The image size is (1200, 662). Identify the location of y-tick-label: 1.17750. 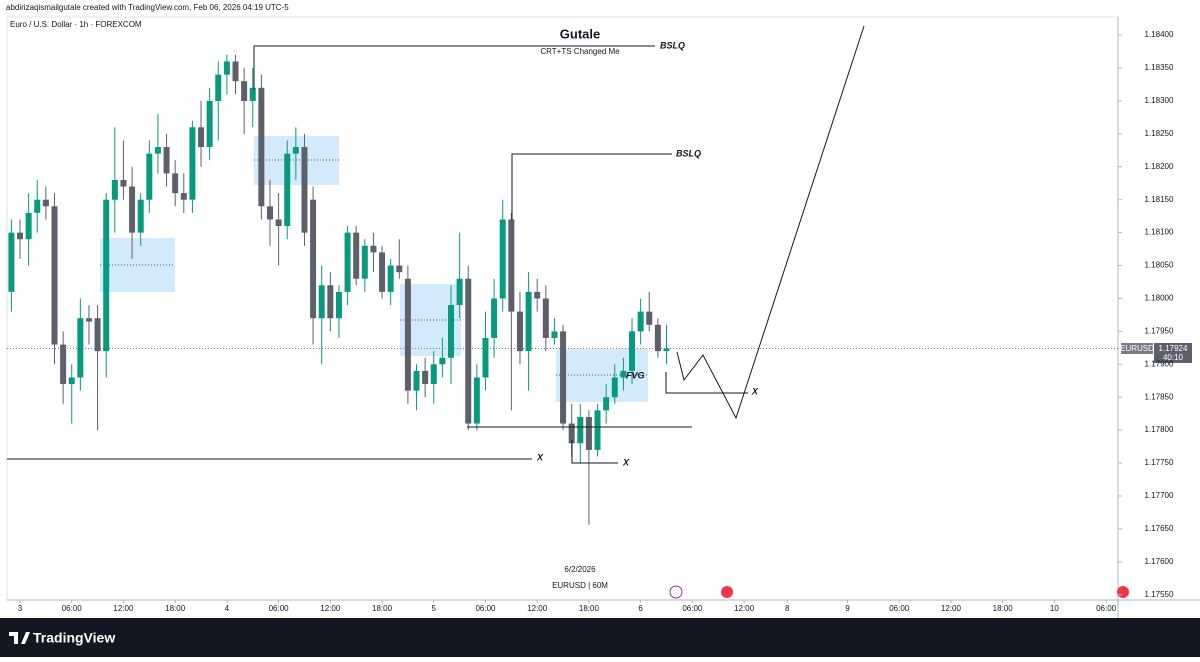
(1159, 462).